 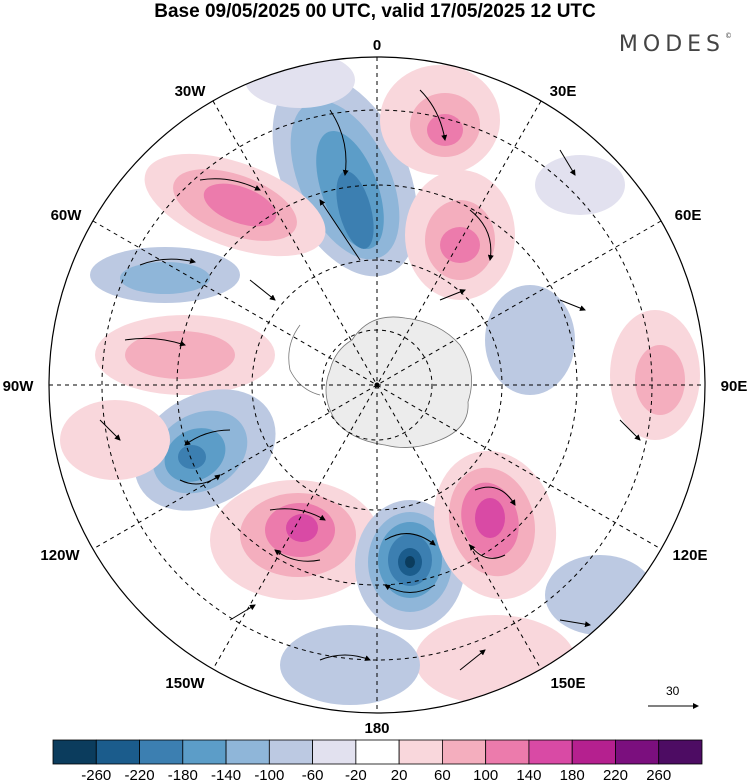 What do you see at coordinates (191, 91) in the screenshot?
I see `label-30w: 30W` at bounding box center [191, 91].